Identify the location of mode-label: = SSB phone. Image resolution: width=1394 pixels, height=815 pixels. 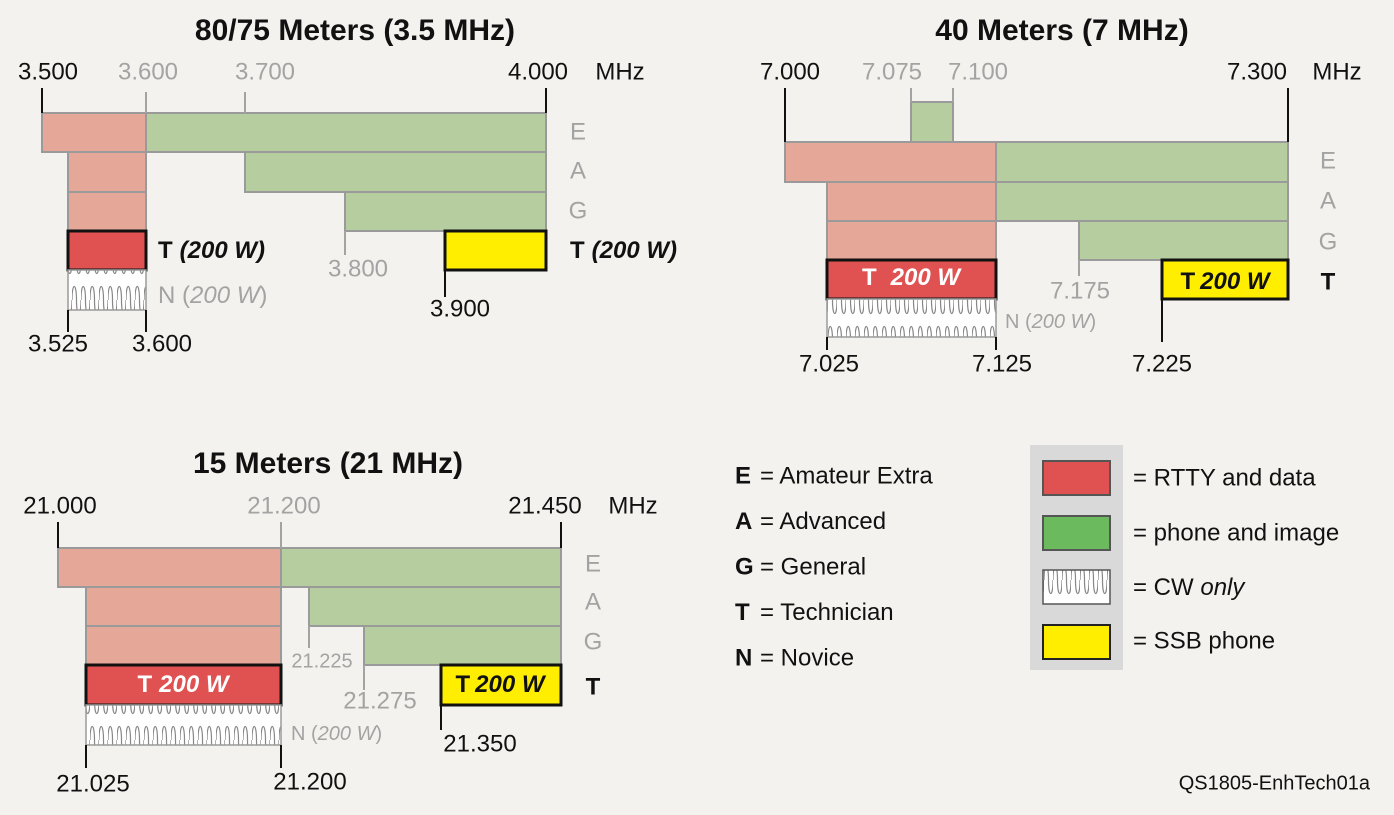
(1204, 640).